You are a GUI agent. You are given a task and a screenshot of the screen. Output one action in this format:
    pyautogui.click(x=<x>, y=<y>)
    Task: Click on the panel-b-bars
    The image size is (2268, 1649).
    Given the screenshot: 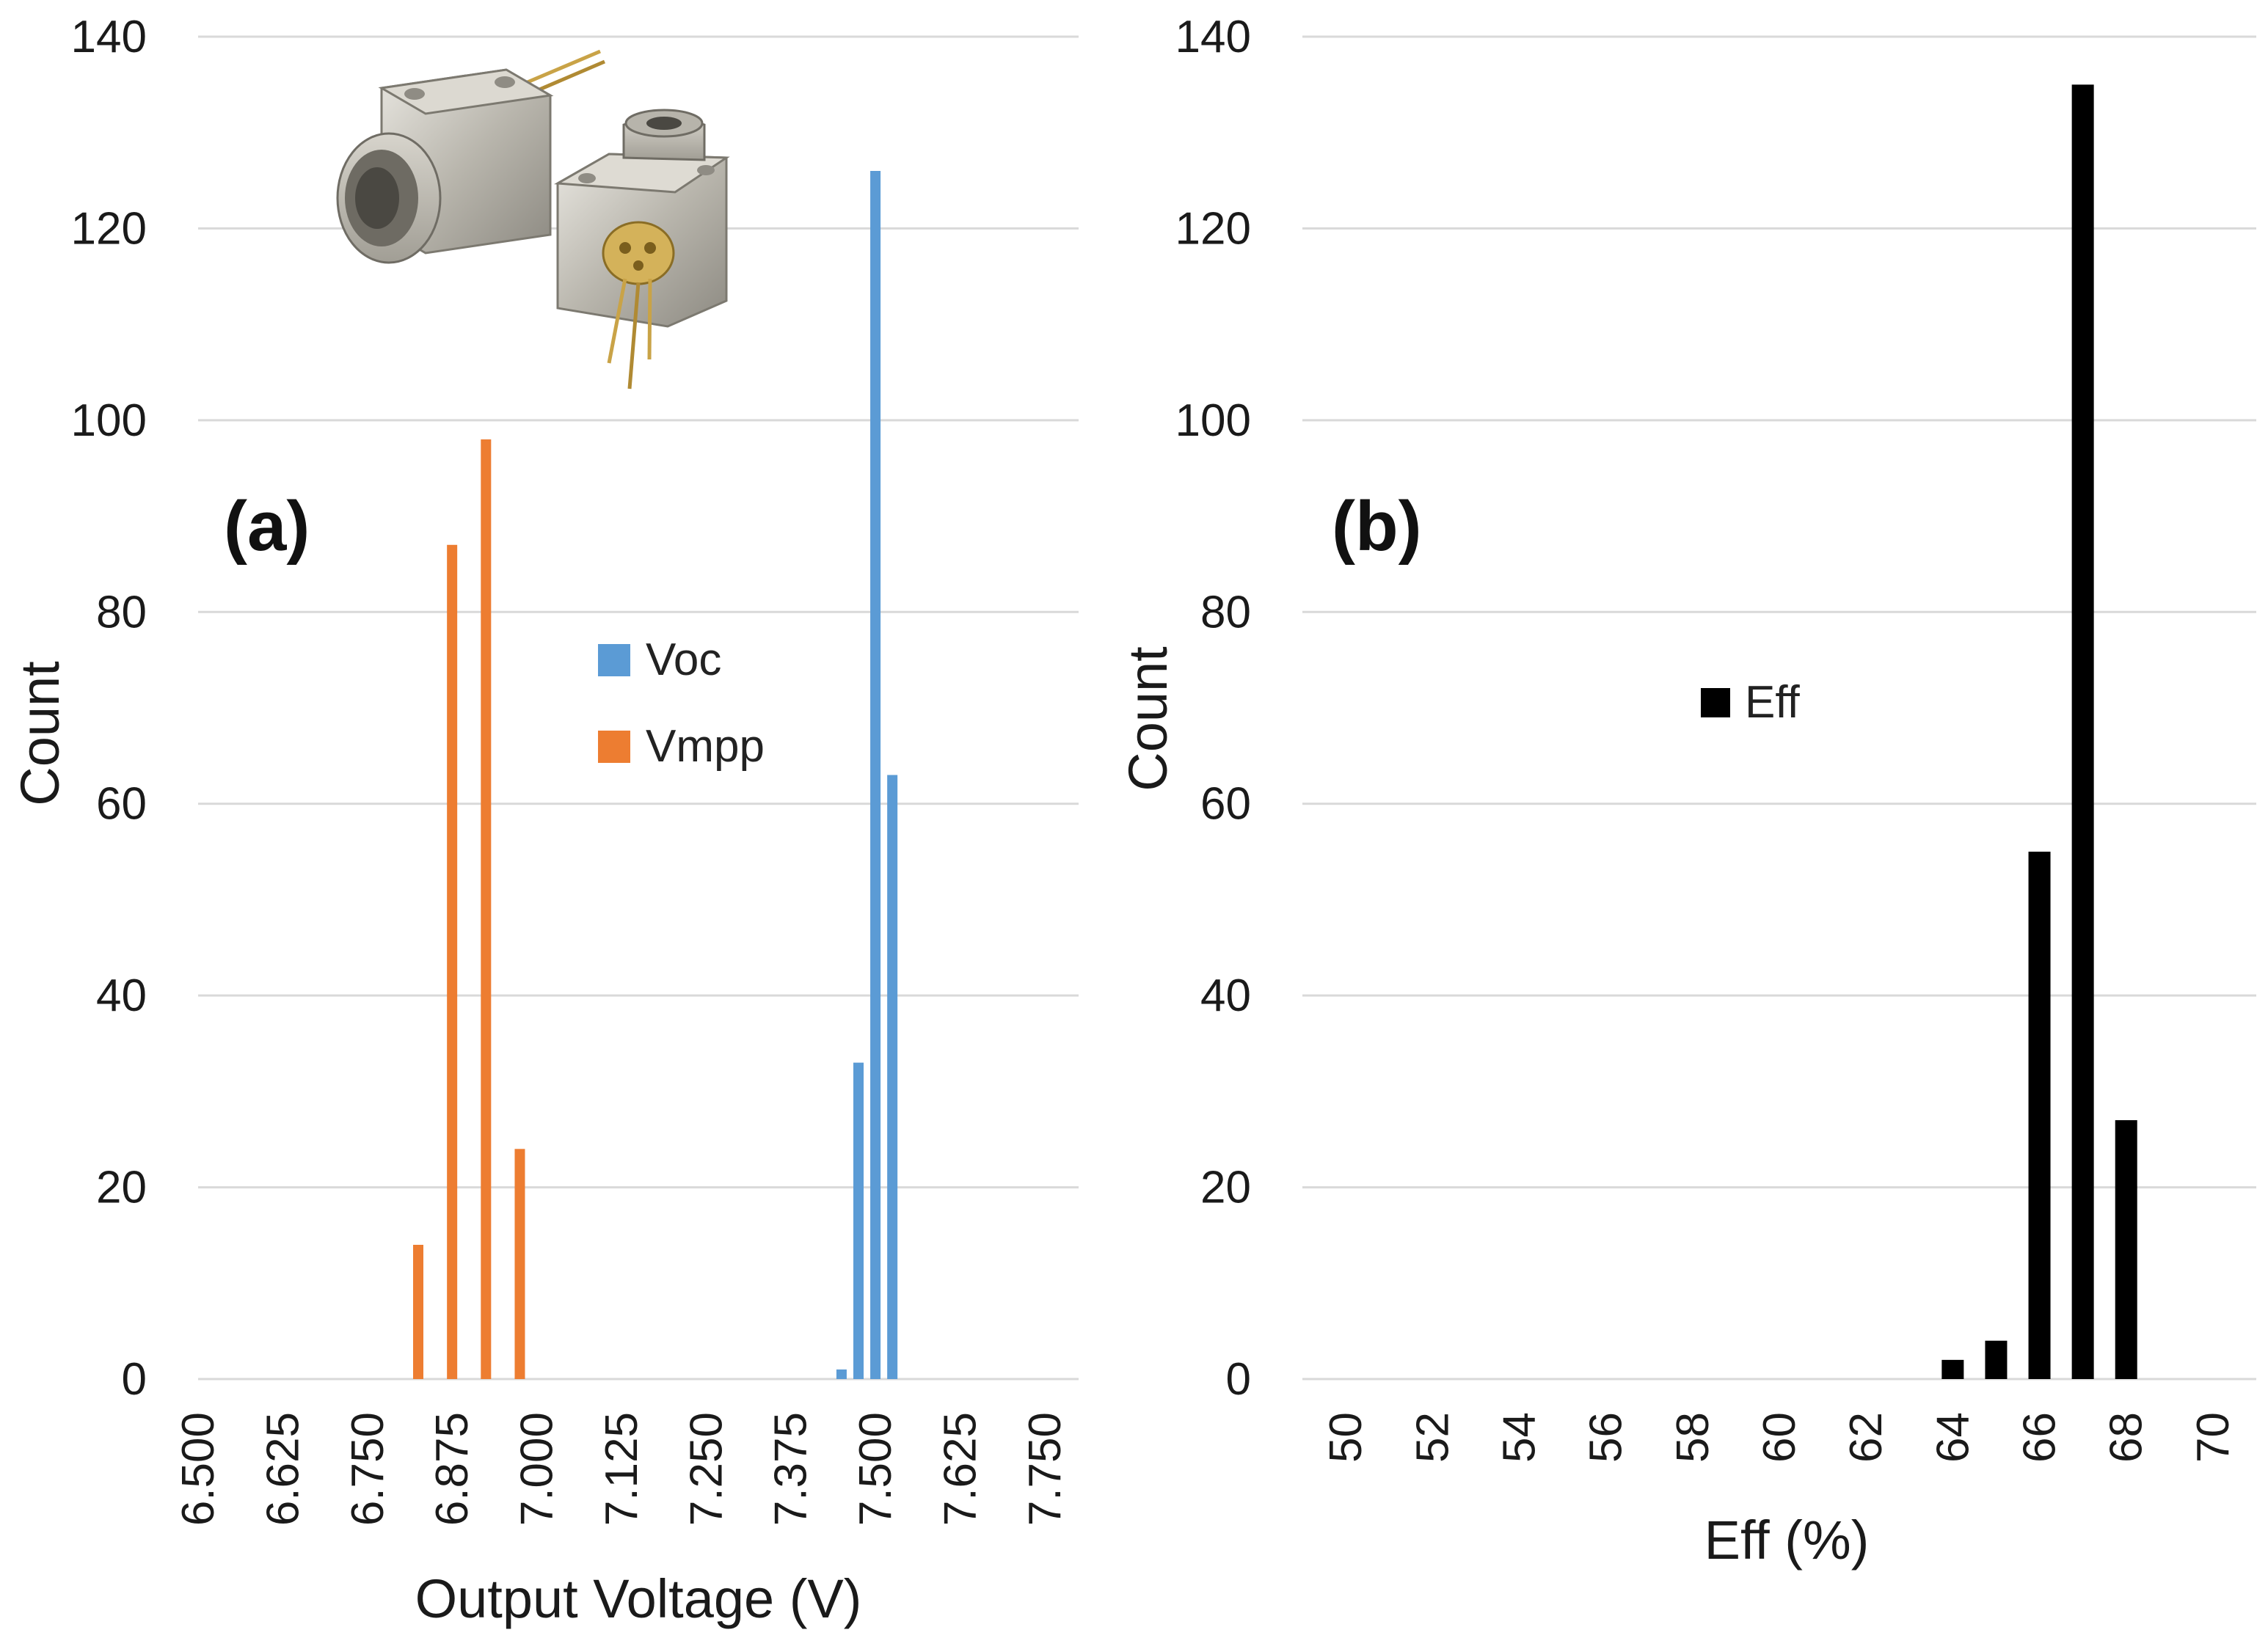 What is the action you would take?
    pyautogui.click(x=2039, y=732)
    